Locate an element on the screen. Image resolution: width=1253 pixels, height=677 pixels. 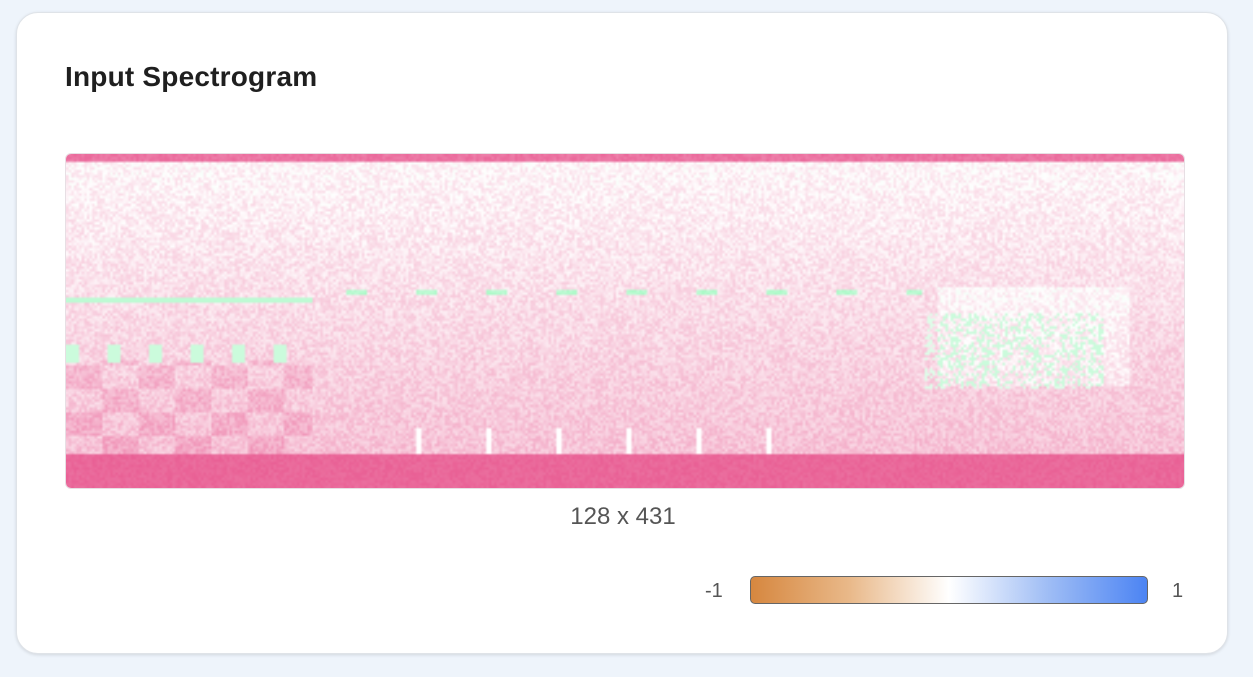
spectrogram-dimensions: 128 x 431 is located at coordinates (623, 516).